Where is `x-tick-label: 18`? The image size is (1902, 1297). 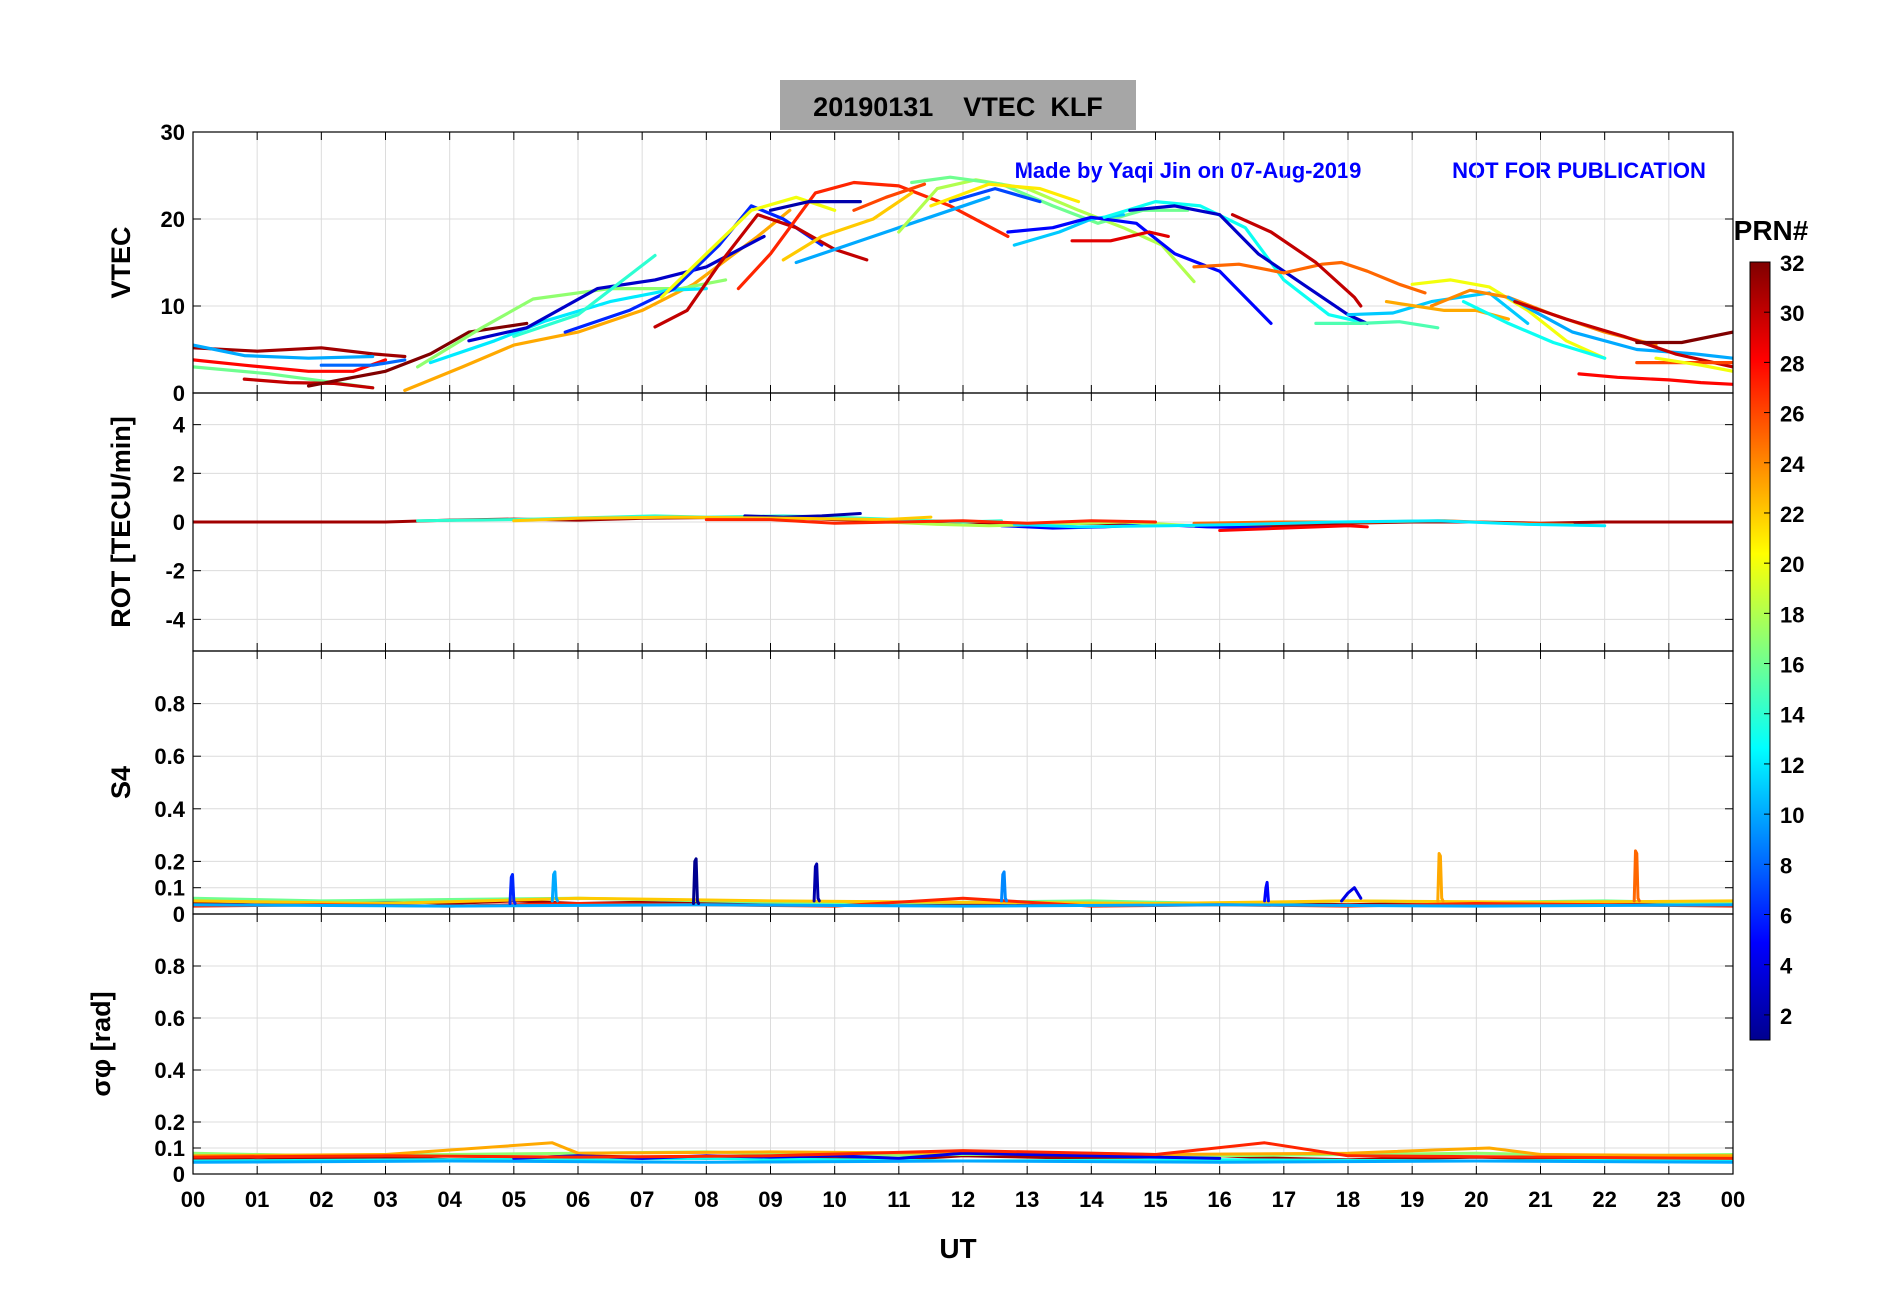
x-tick-label: 18 is located at coordinates (1348, 1199).